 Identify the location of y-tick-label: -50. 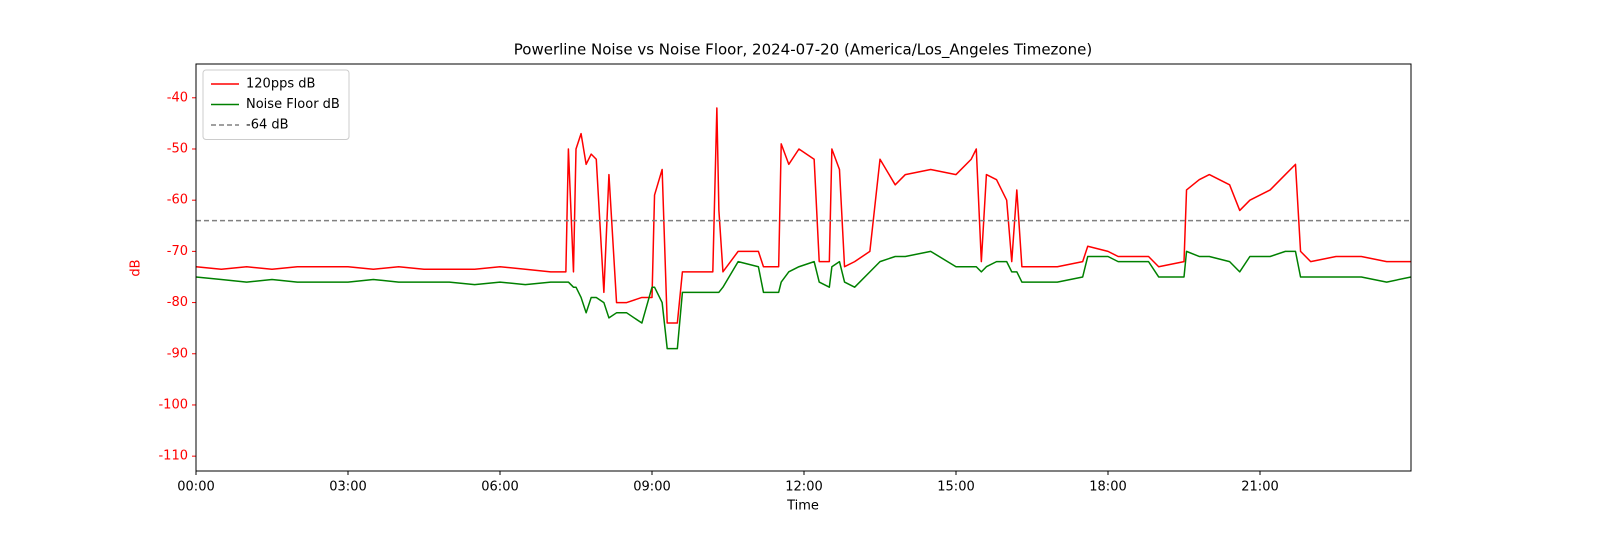
(177, 148).